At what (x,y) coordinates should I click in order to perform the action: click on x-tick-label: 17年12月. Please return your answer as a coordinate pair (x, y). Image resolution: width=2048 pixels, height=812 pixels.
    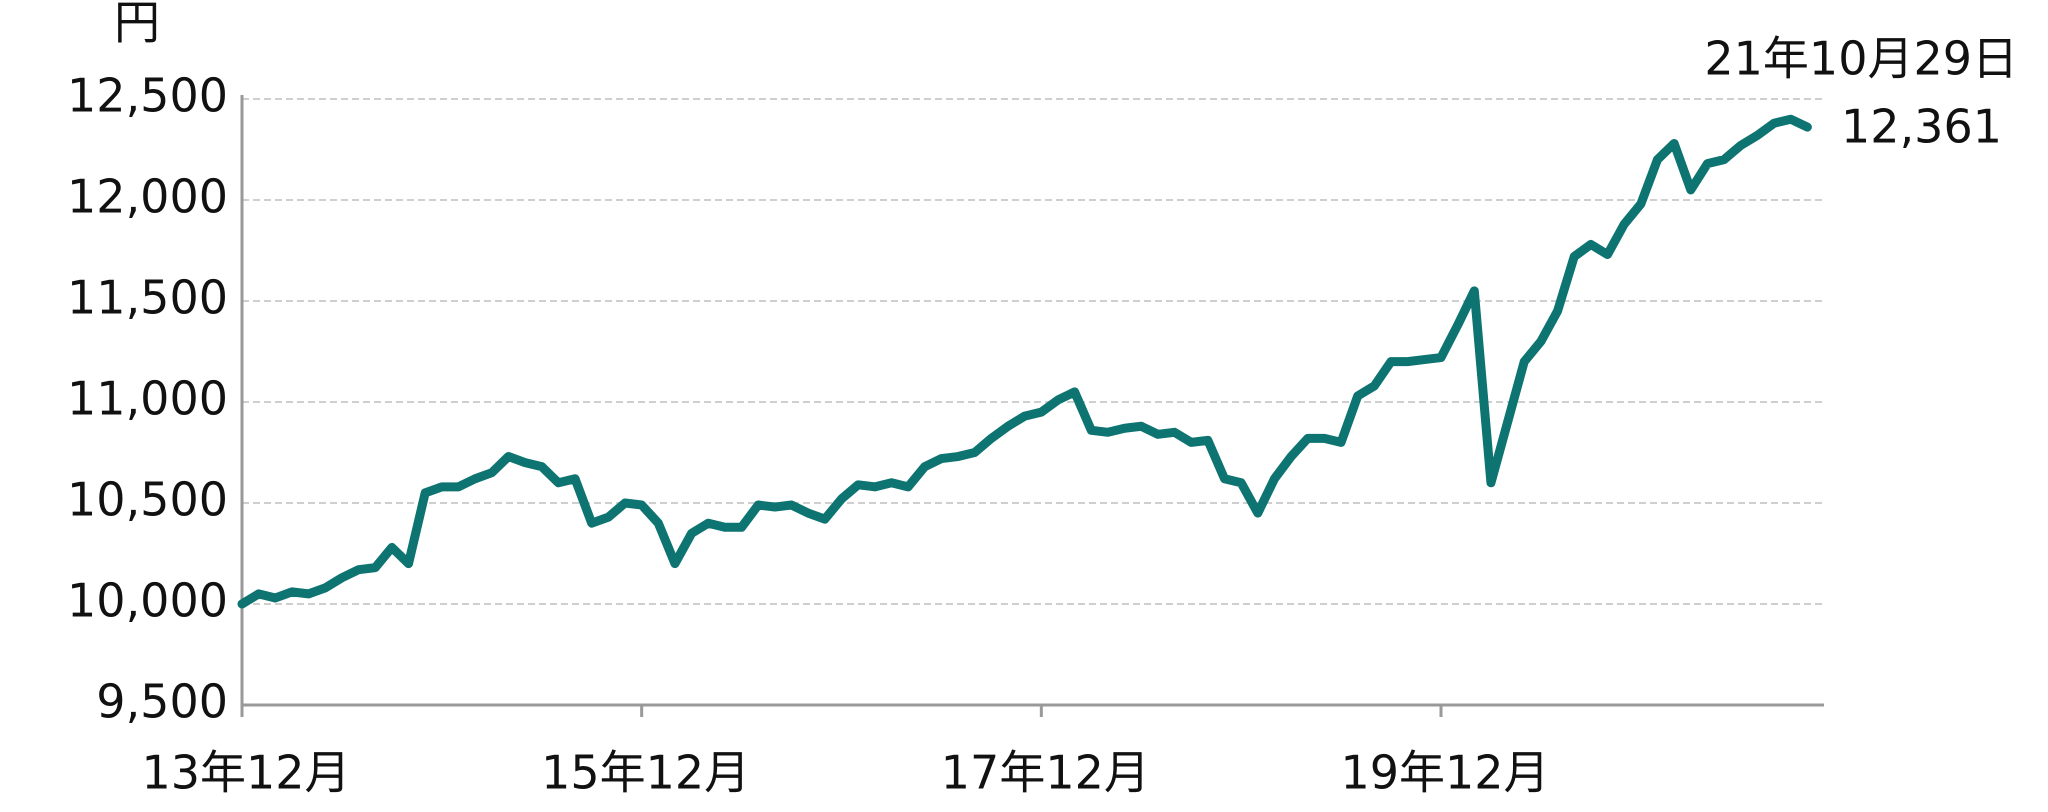
    Looking at the image, I should click on (1045, 773).